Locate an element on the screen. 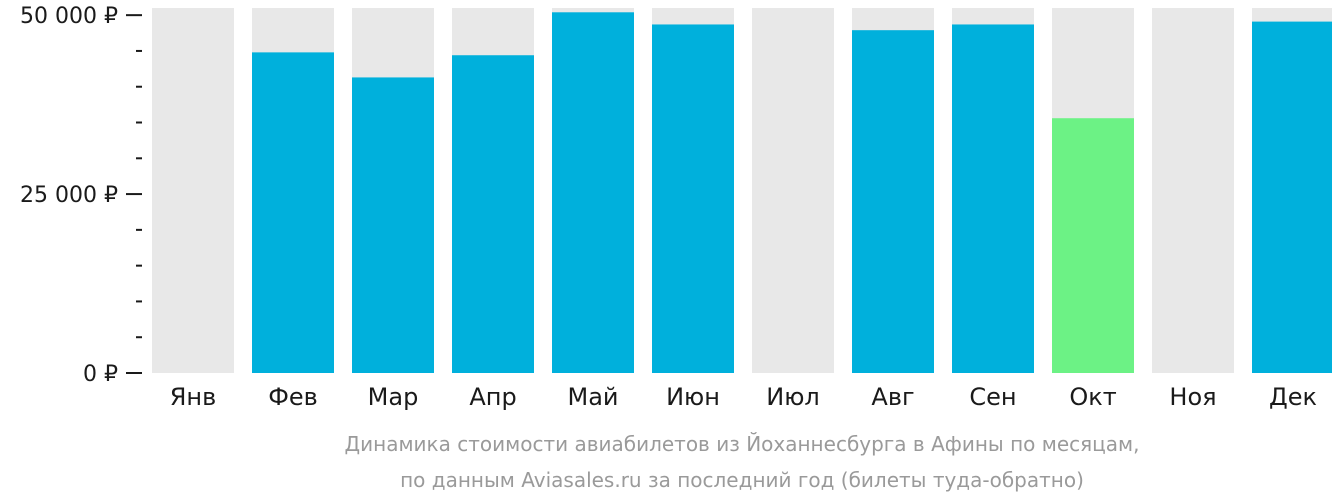 Image resolution: width=1332 pixels, height=502 pixels. x-tick-label-month-10: Окт is located at coordinates (1092, 397).